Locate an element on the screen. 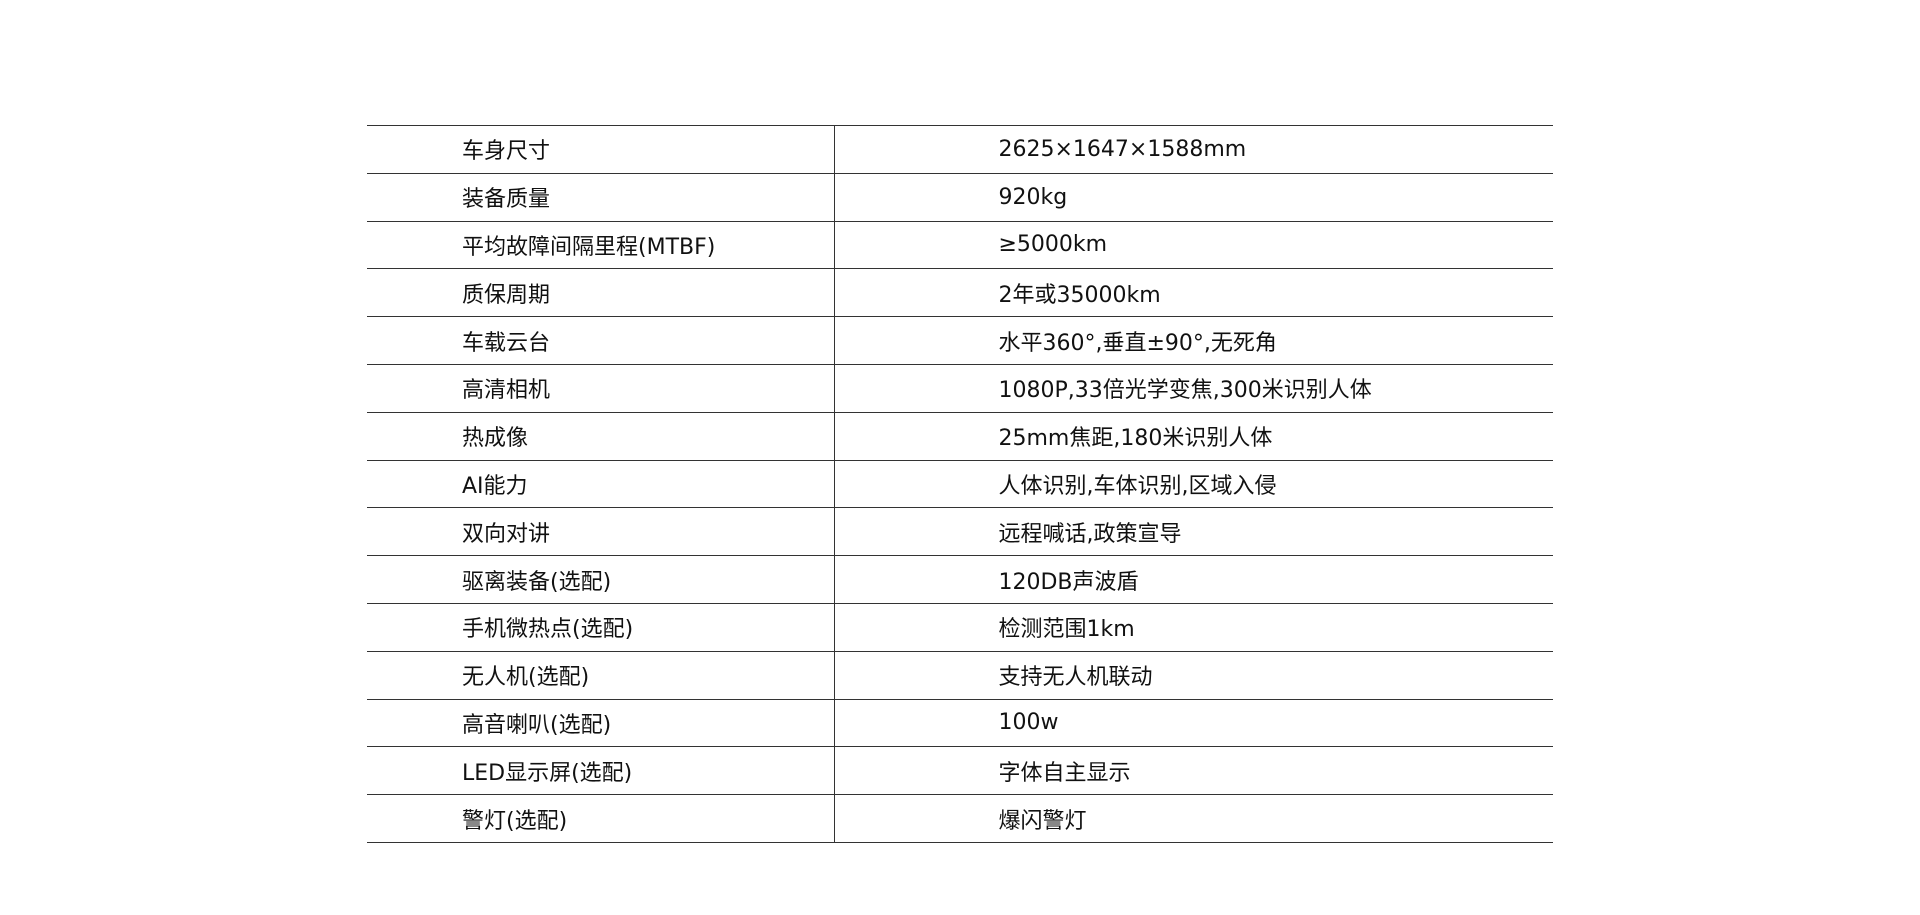 The height and width of the screenshot is (915, 1920). table-row: AI能力 人体识别,车体识别,区域入侵 is located at coordinates (960, 484).